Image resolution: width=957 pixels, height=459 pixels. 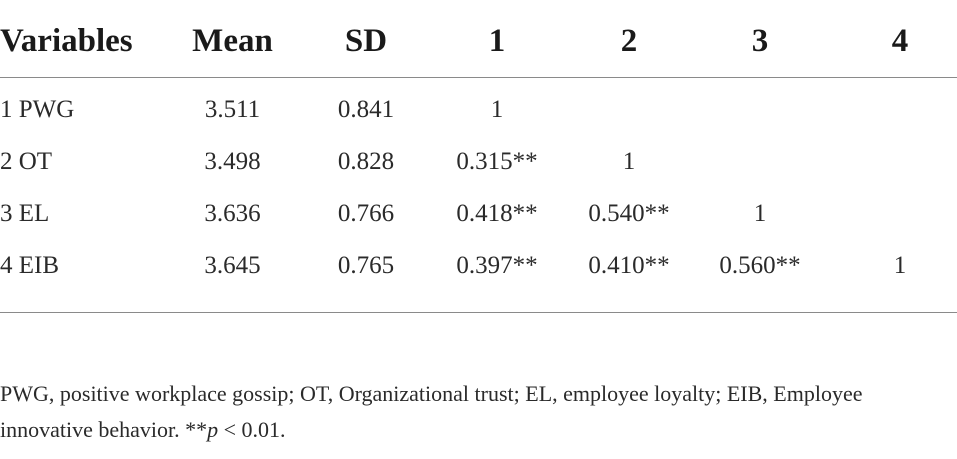 What do you see at coordinates (760, 41) in the screenshot?
I see `header-col-3: 3` at bounding box center [760, 41].